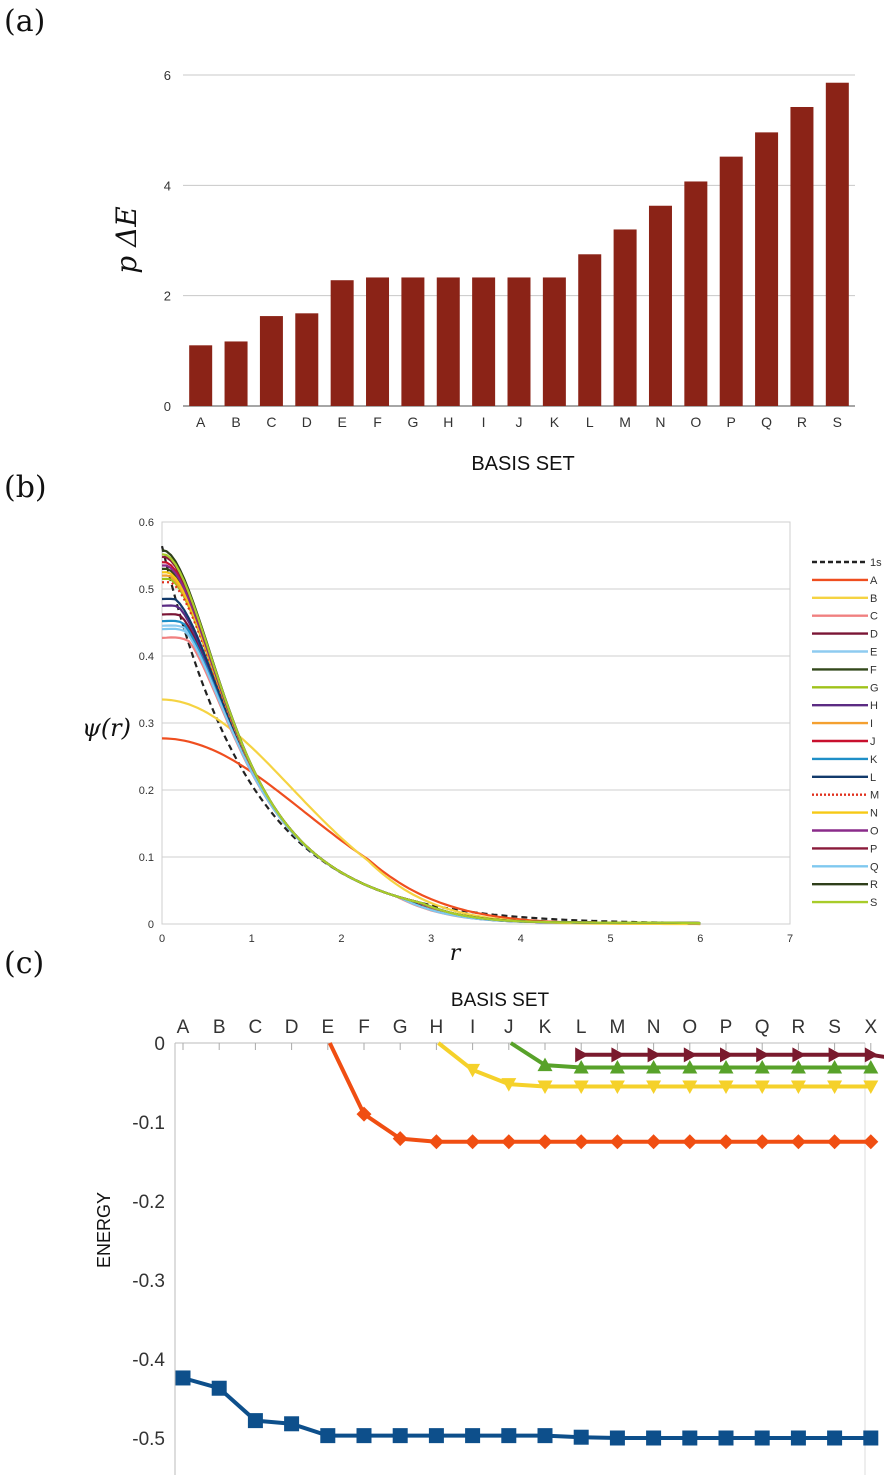 This screenshot has width=884, height=1478. Describe the element at coordinates (617, 1027) in the screenshot. I see `x-tick-label: M` at that location.